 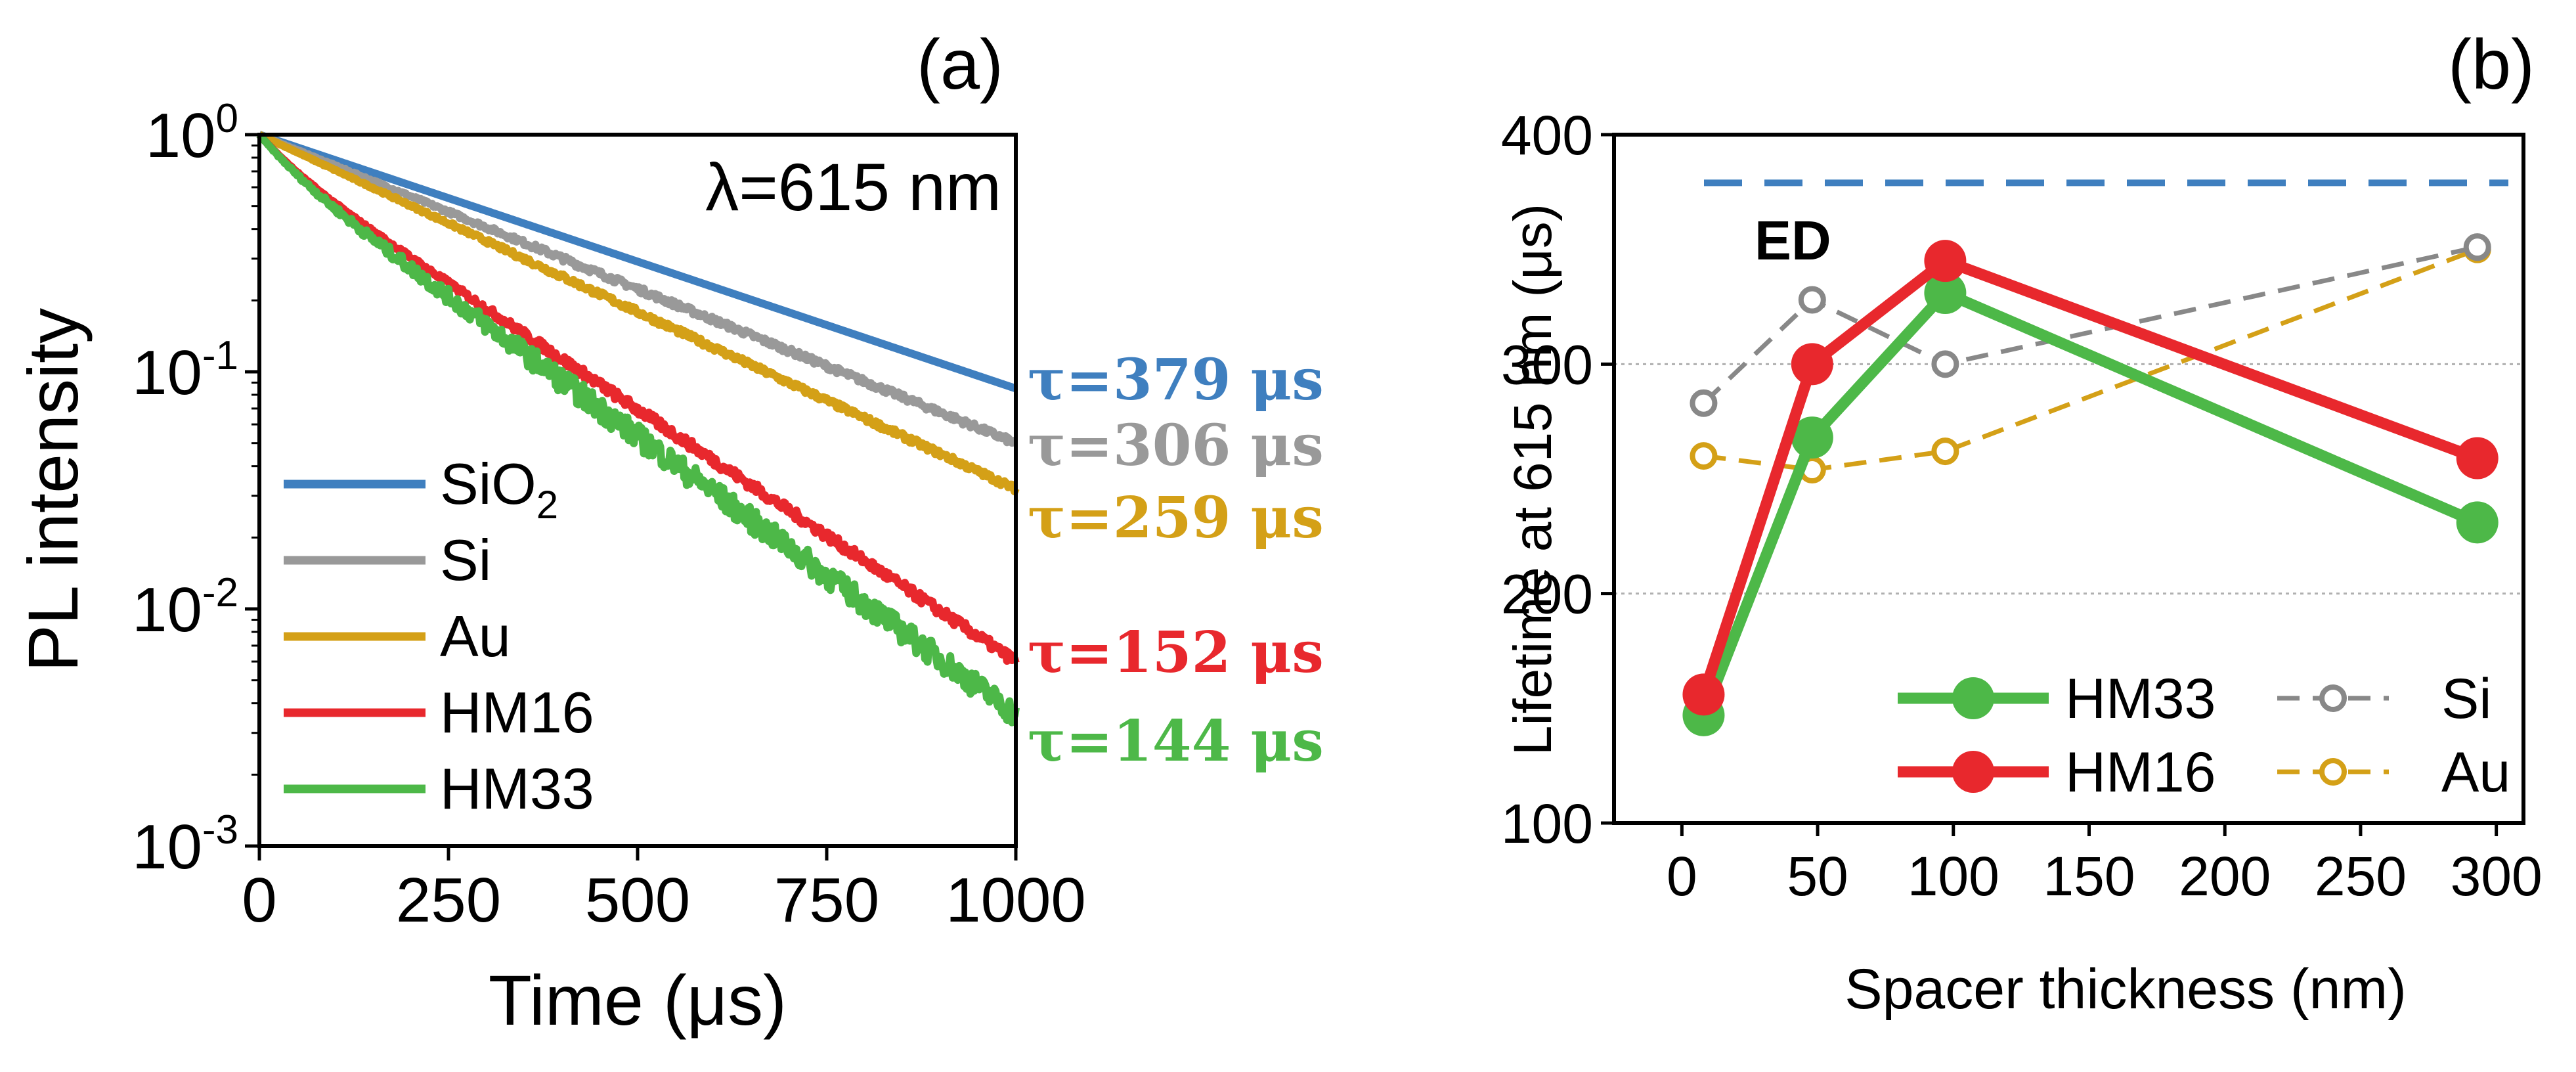 I want to click on panel-b-series-group, so click(x=2090, y=484).